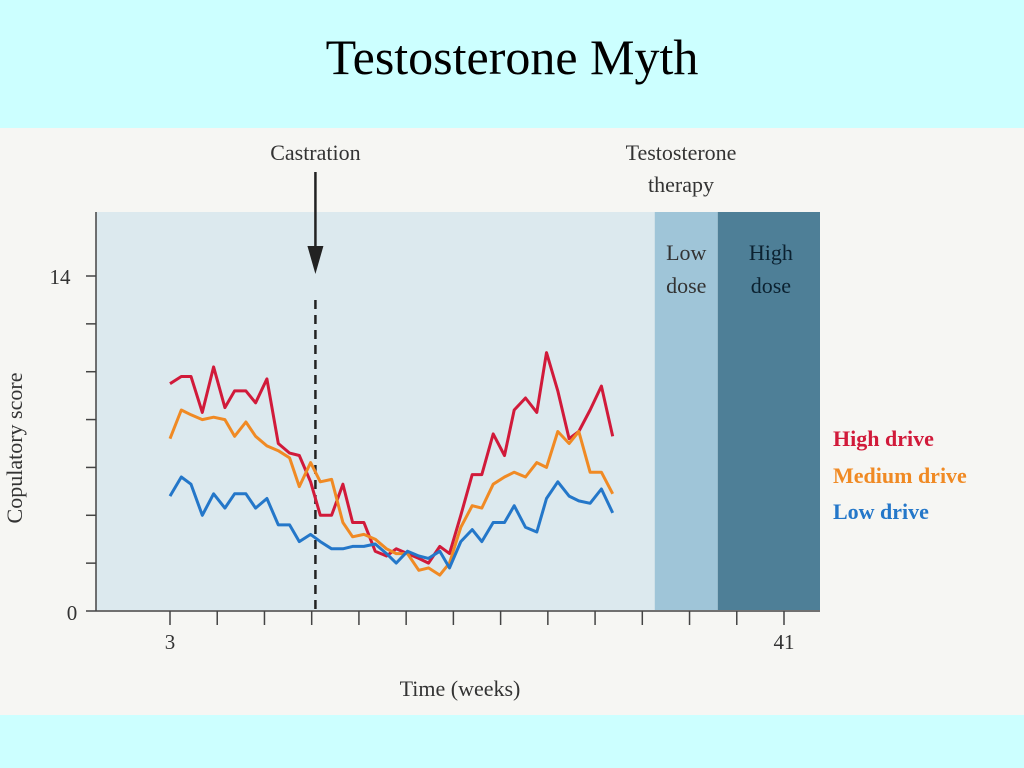 The width and height of the screenshot is (1024, 768). Describe the element at coordinates (784, 642) in the screenshot. I see `x-tick-label-41: 41` at that location.